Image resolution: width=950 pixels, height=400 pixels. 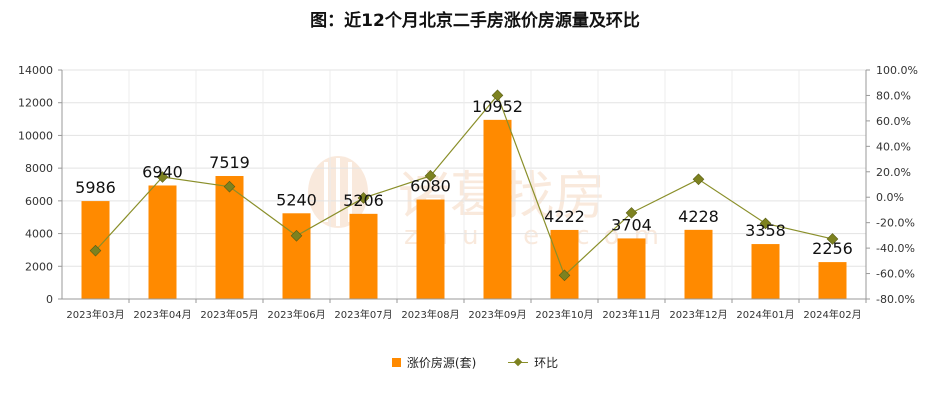 I want to click on x-tick-label: 2024年01月, so click(x=765, y=314).